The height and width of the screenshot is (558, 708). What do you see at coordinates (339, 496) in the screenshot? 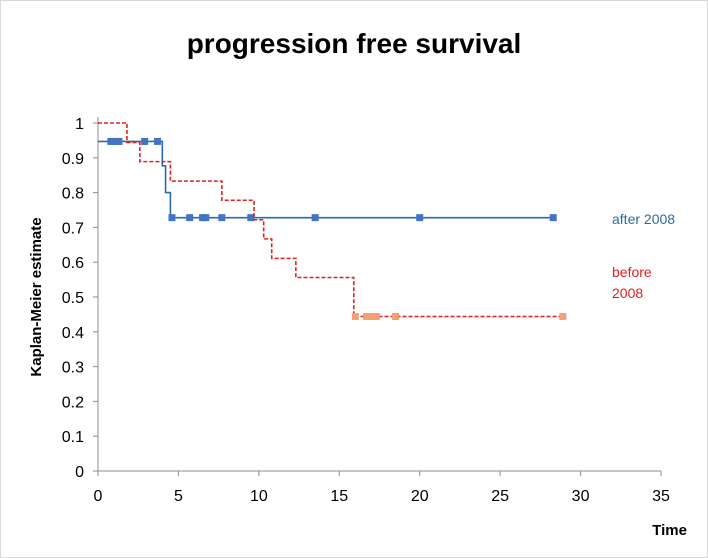
I see `x-tick-label: 15` at bounding box center [339, 496].